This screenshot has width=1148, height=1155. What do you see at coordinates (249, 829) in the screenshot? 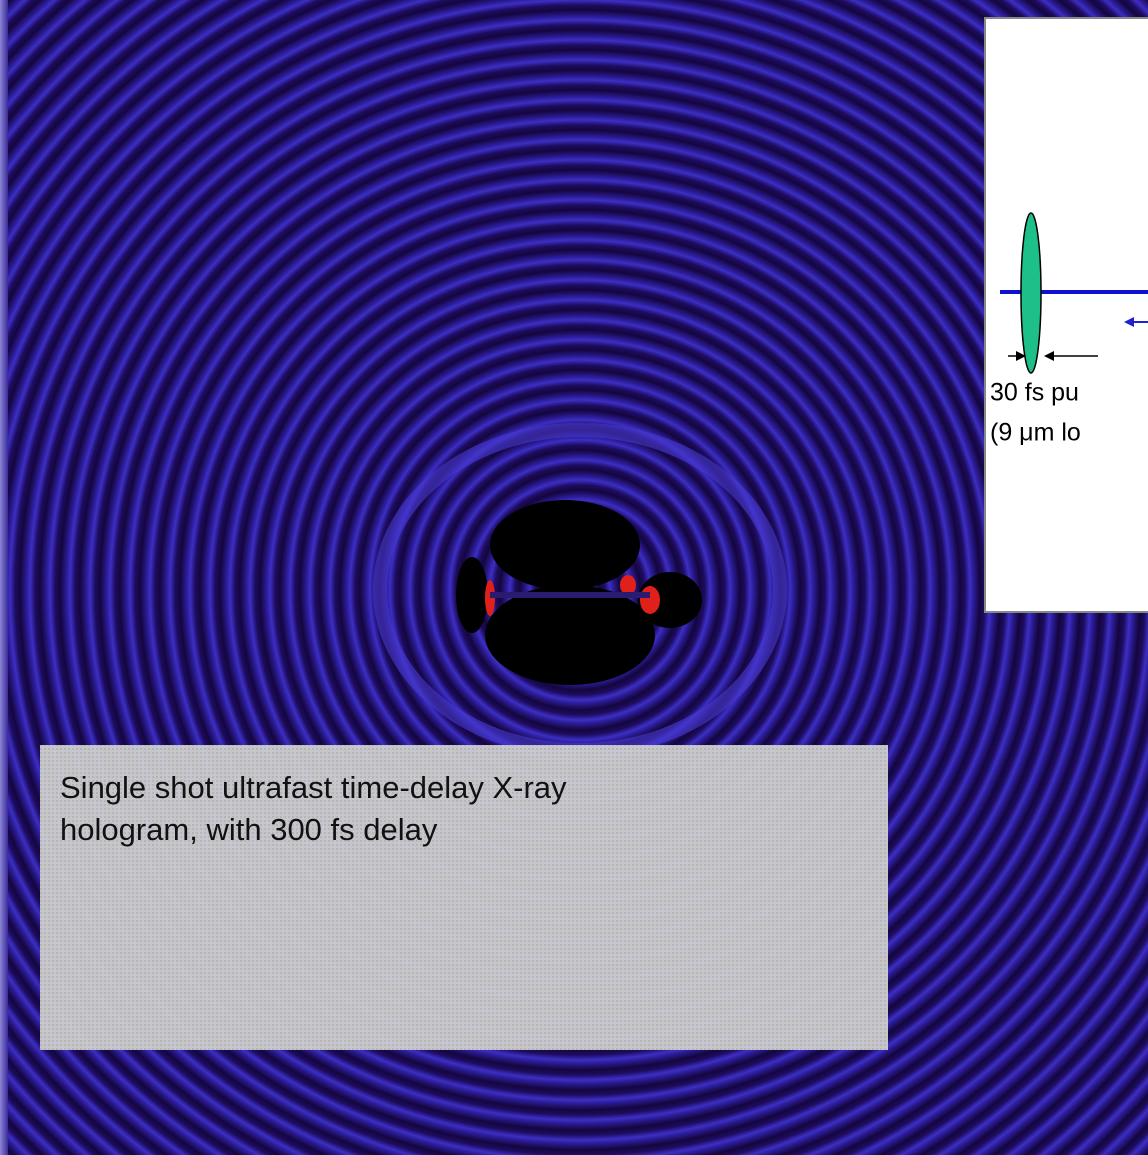
I see `caption-line: hologram, with 300 fs delay` at bounding box center [249, 829].